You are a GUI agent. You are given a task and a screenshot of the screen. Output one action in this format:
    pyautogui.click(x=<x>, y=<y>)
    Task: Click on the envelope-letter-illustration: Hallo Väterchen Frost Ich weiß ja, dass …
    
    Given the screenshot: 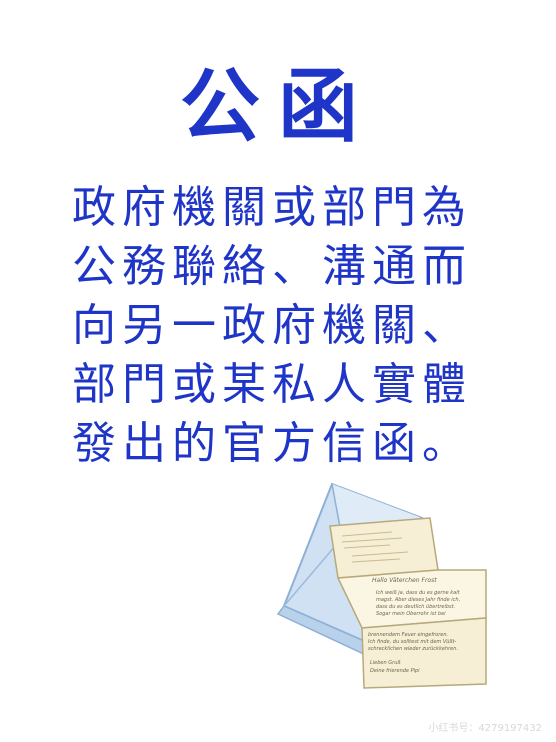 What is the action you would take?
    pyautogui.click(x=381, y=585)
    